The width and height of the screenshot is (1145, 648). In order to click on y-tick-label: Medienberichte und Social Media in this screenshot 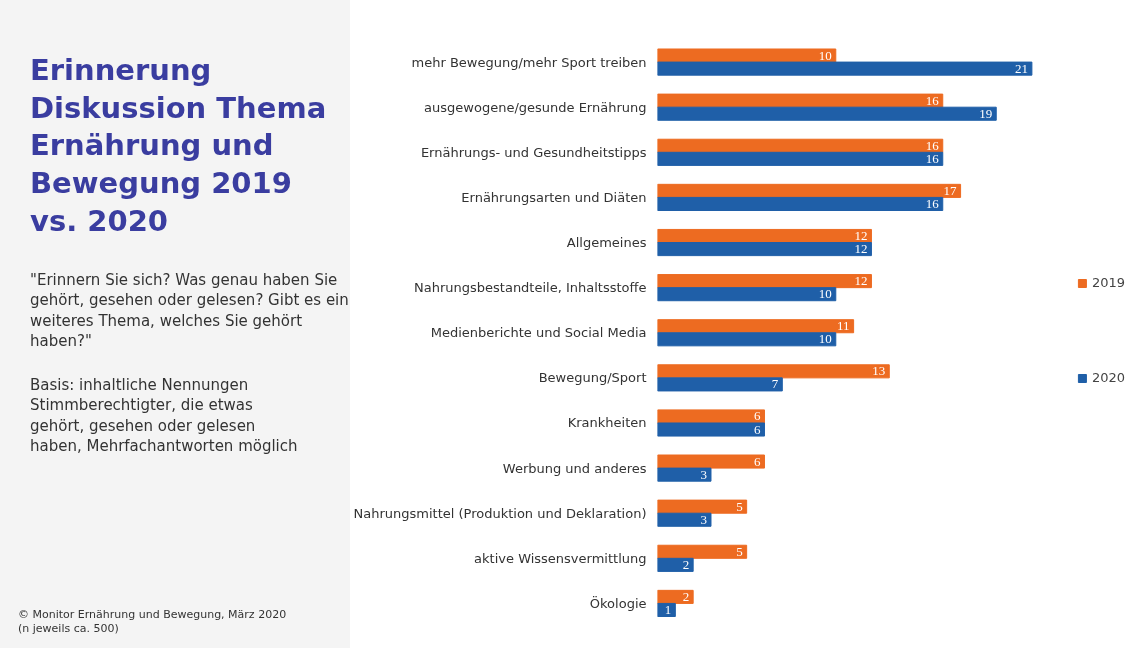, I will do `click(538, 333)`.